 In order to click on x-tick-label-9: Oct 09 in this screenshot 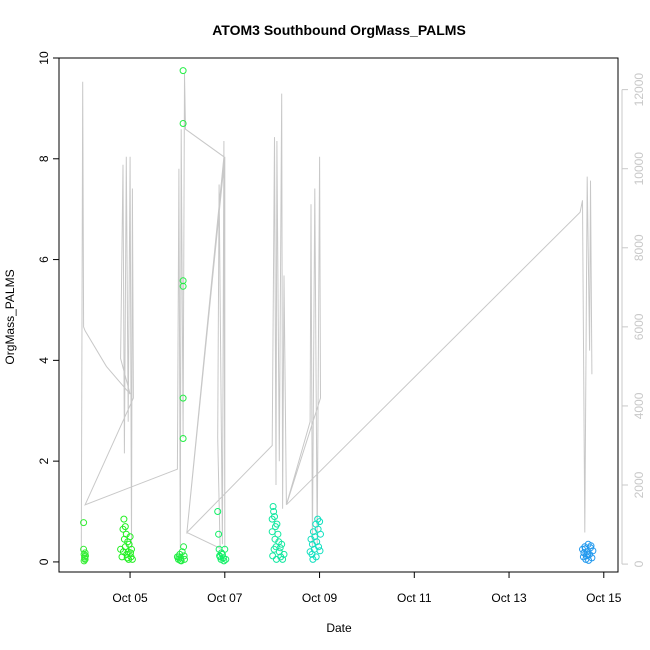, I will do `click(320, 598)`.